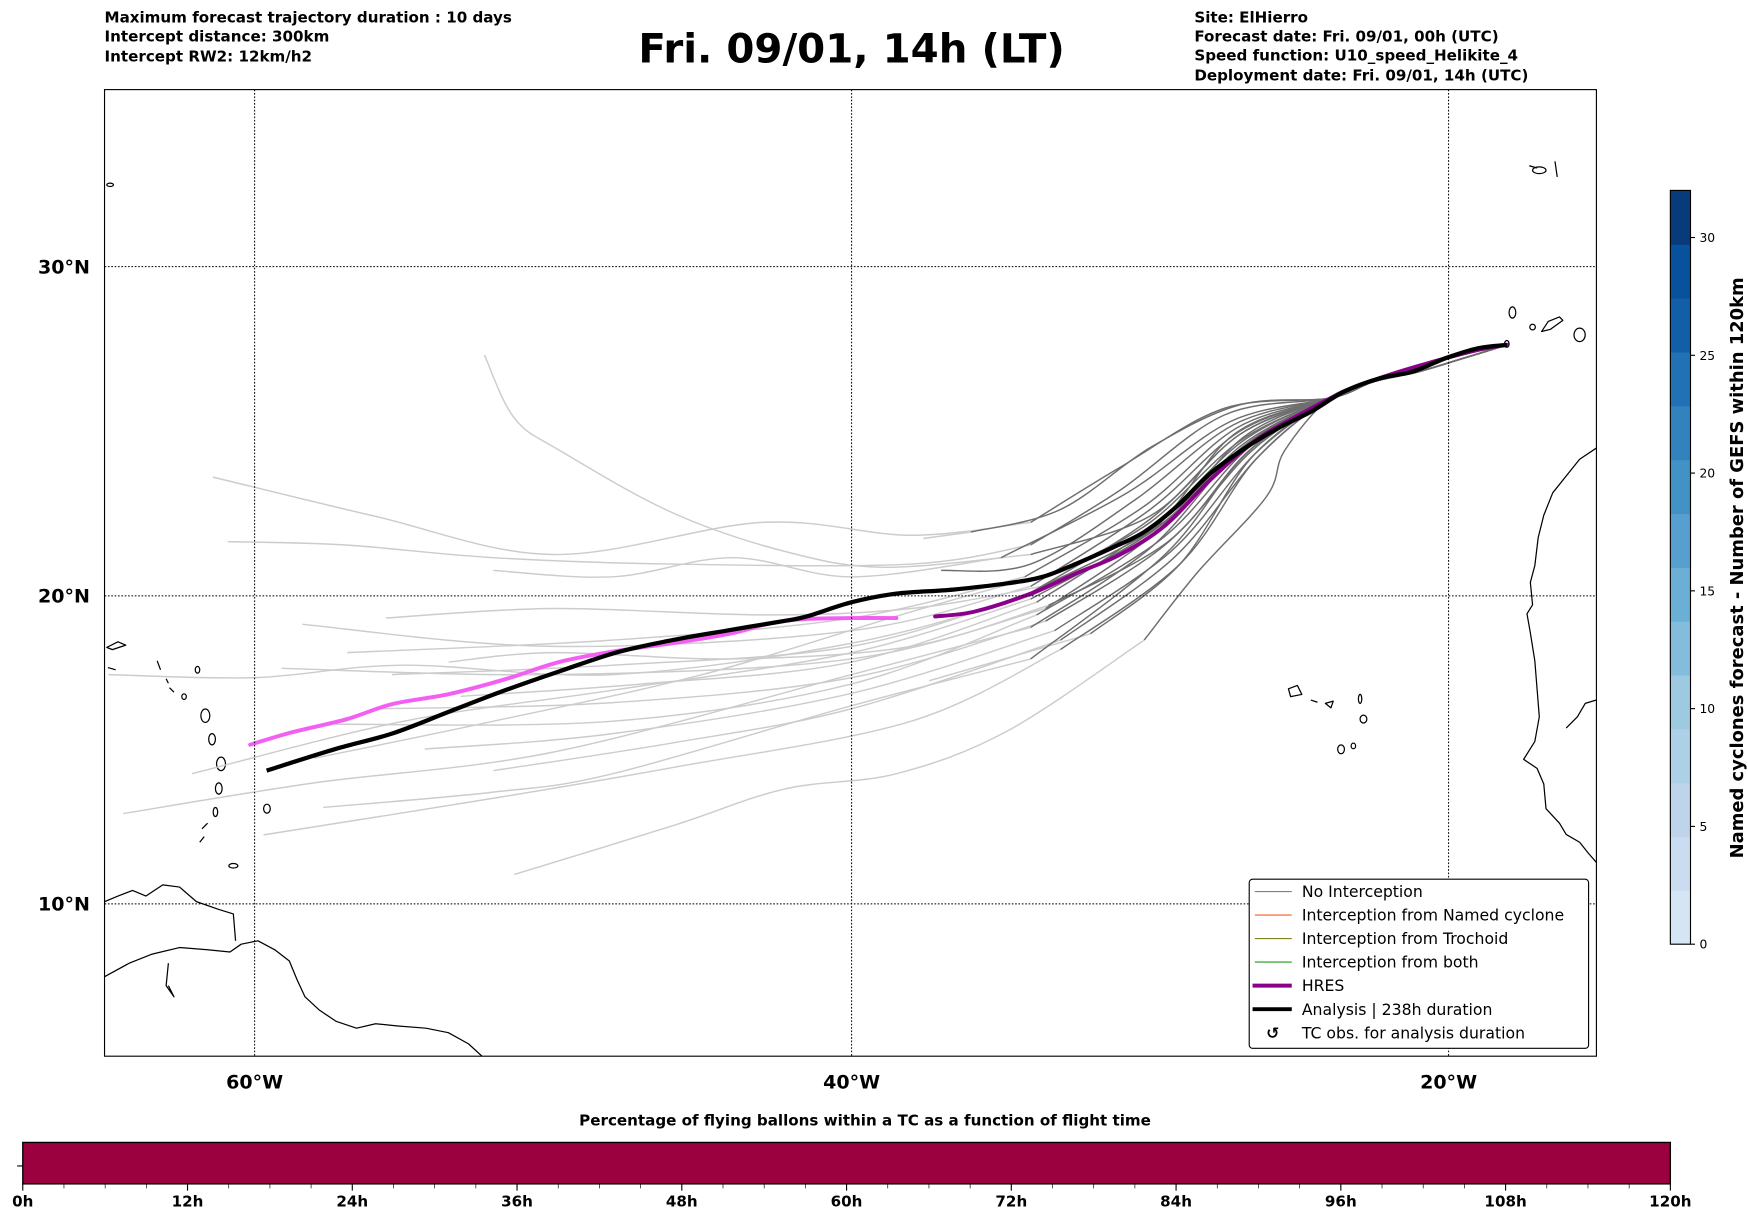  I want to click on y-tick-20n: 20°N, so click(64, 597).